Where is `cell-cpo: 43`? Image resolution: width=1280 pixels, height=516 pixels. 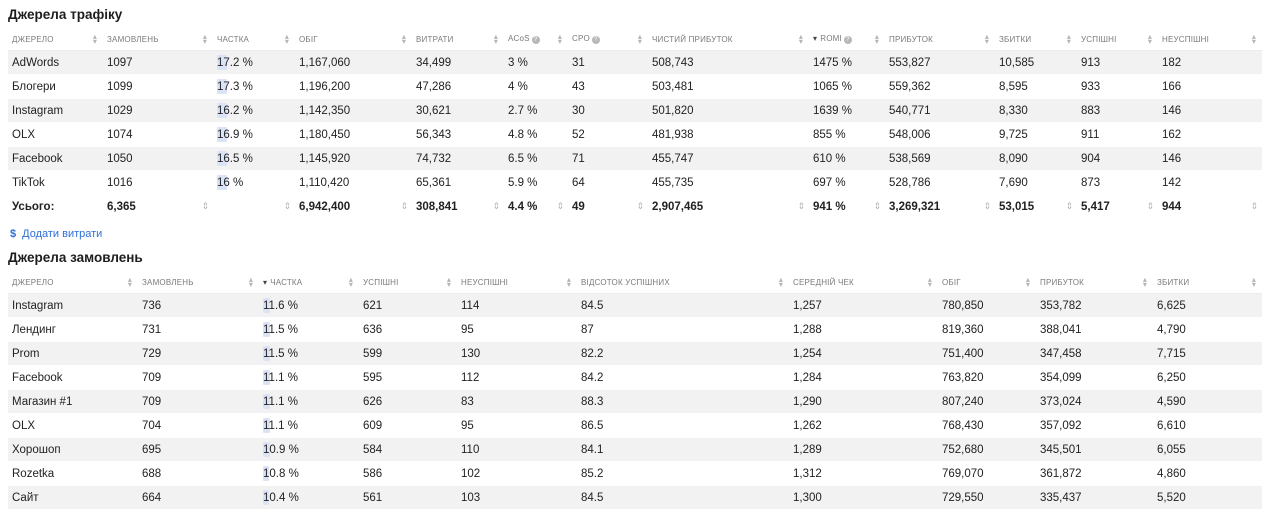 cell-cpo: 43 is located at coordinates (608, 86).